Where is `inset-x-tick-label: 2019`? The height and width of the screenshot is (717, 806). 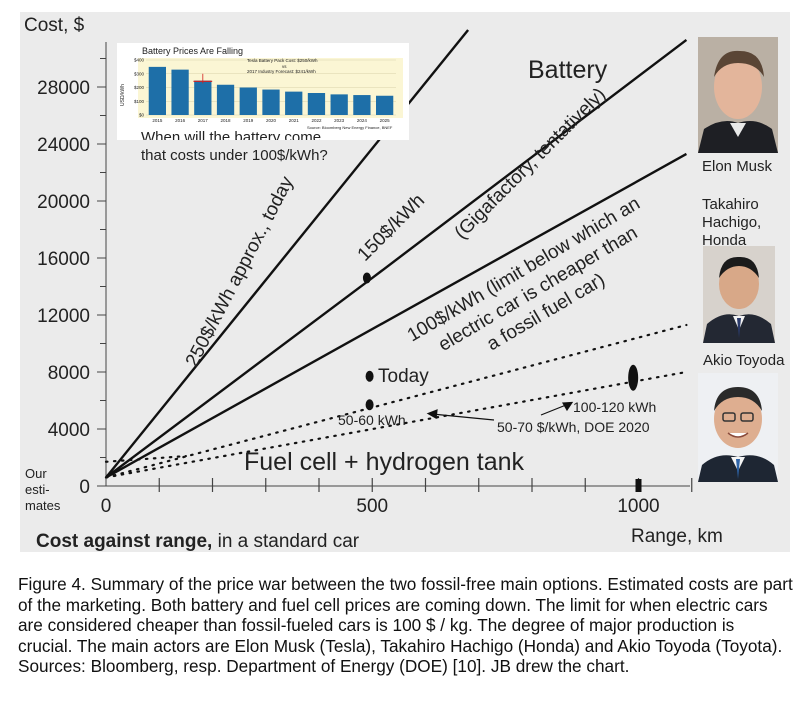 inset-x-tick-label: 2019 is located at coordinates (248, 120).